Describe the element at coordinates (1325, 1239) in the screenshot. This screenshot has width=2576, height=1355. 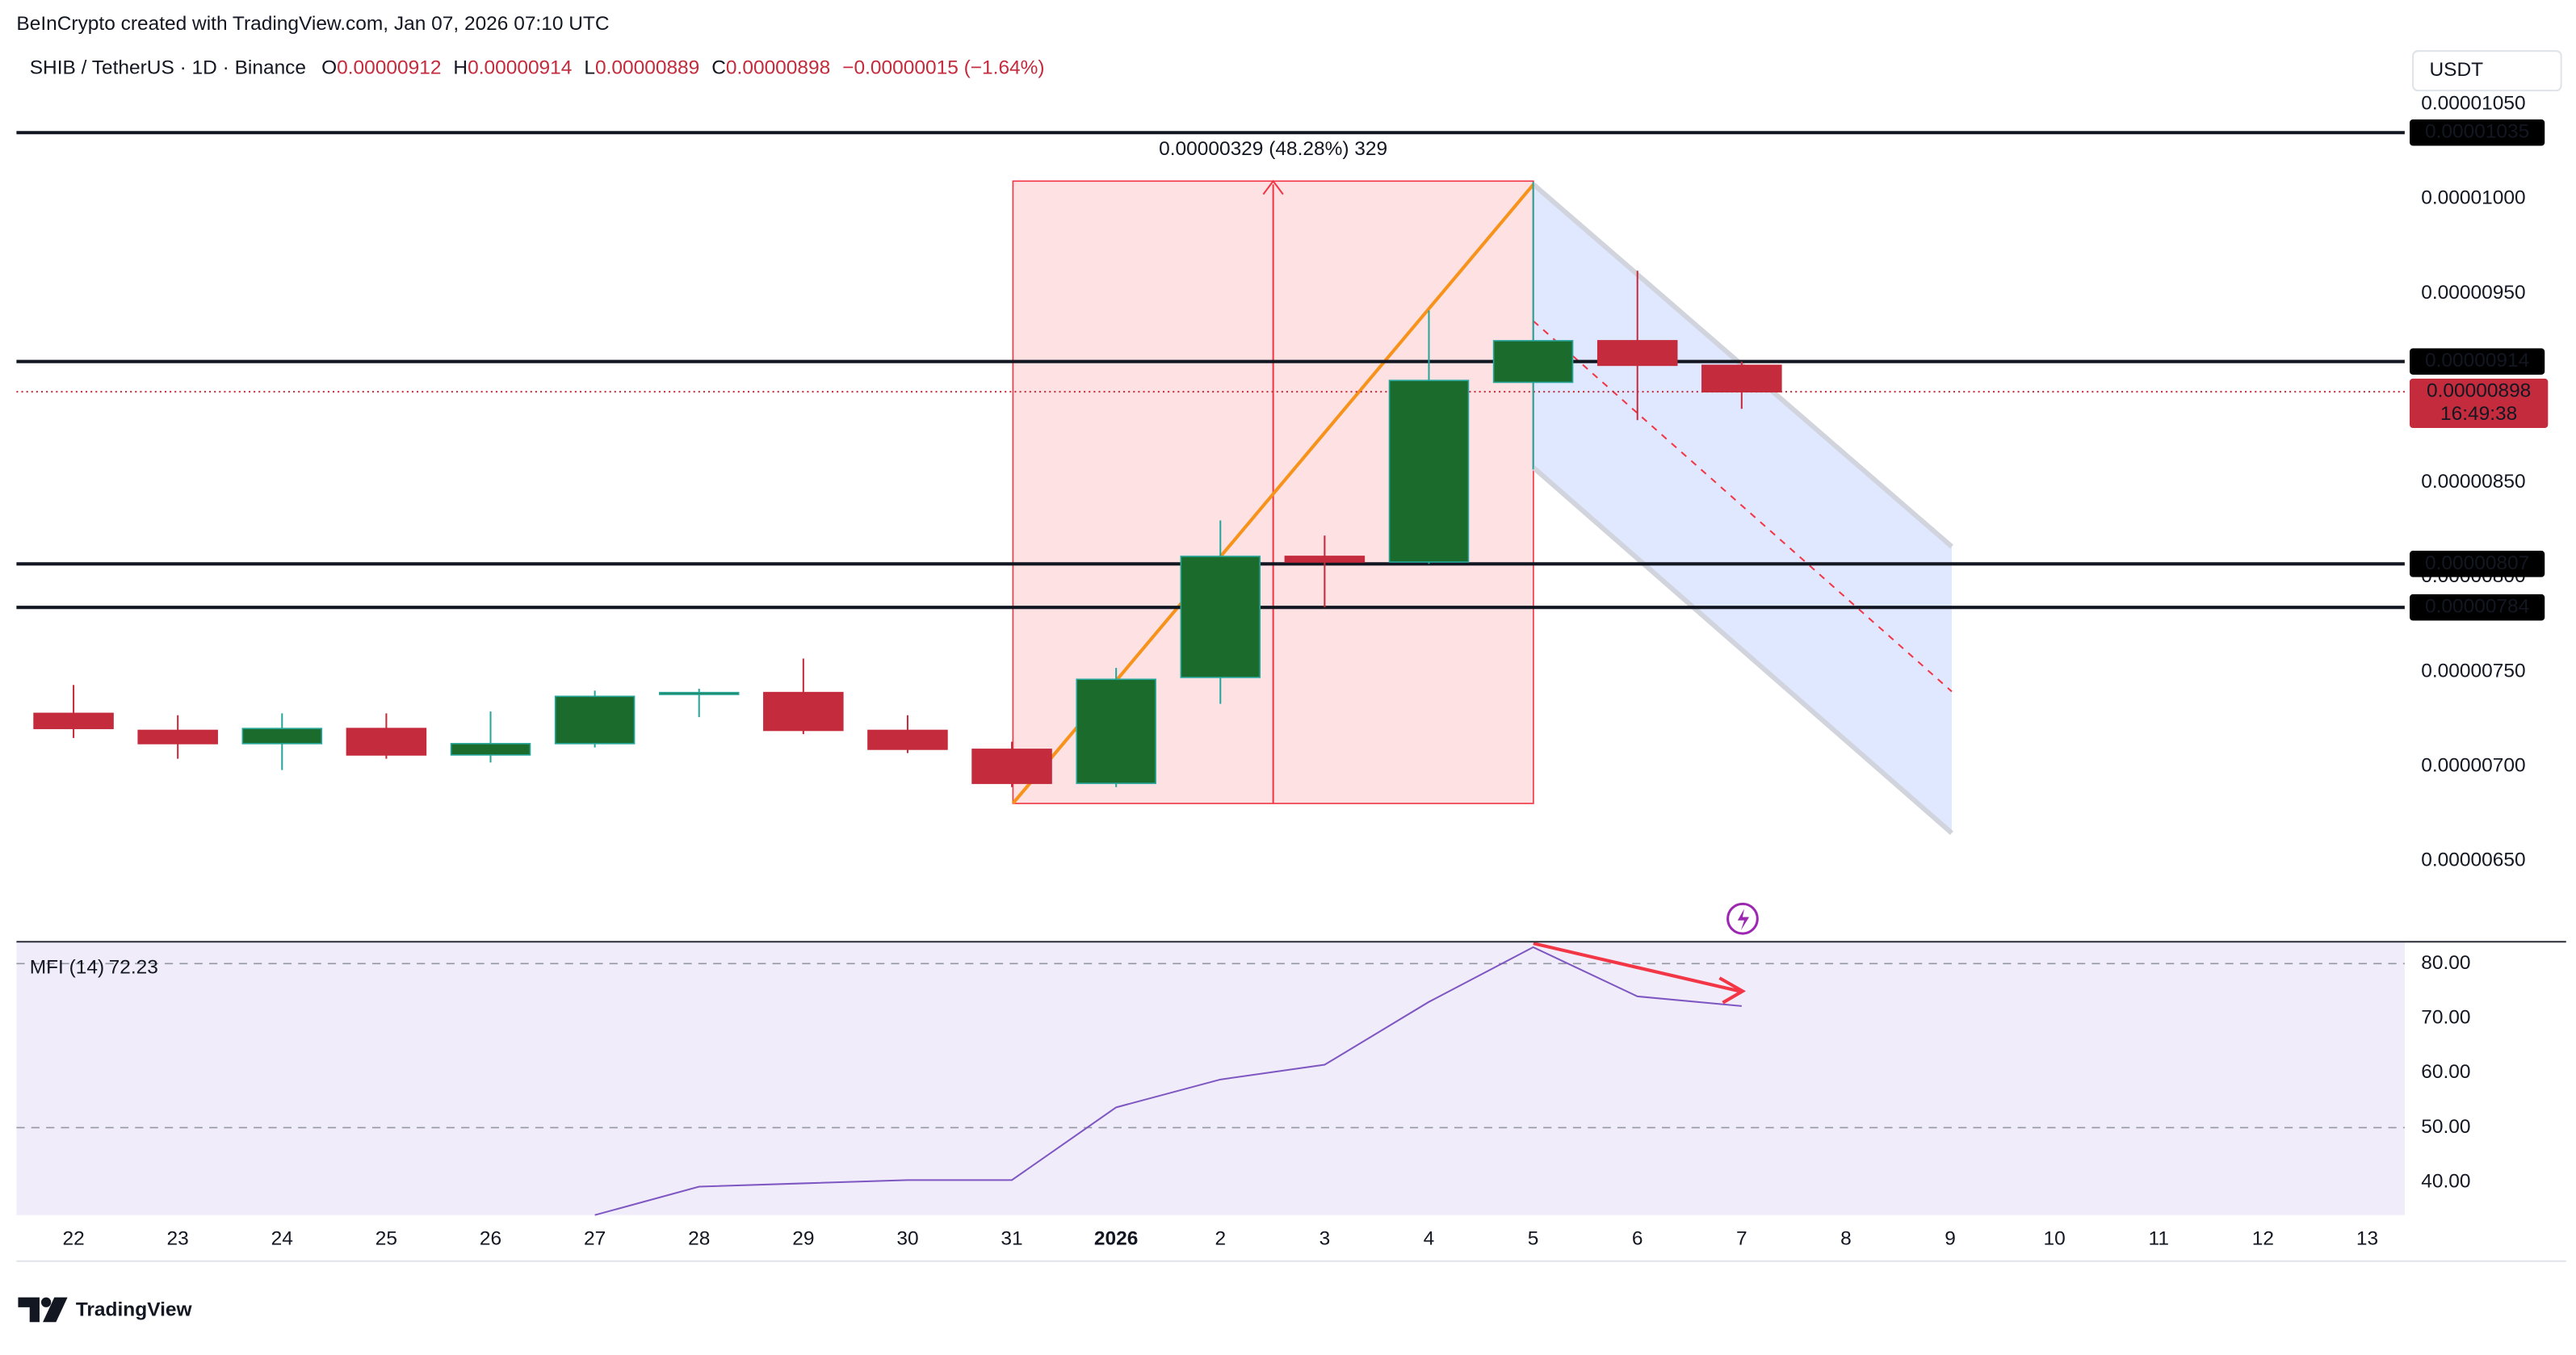
I see `x-tick-label: 3` at that location.